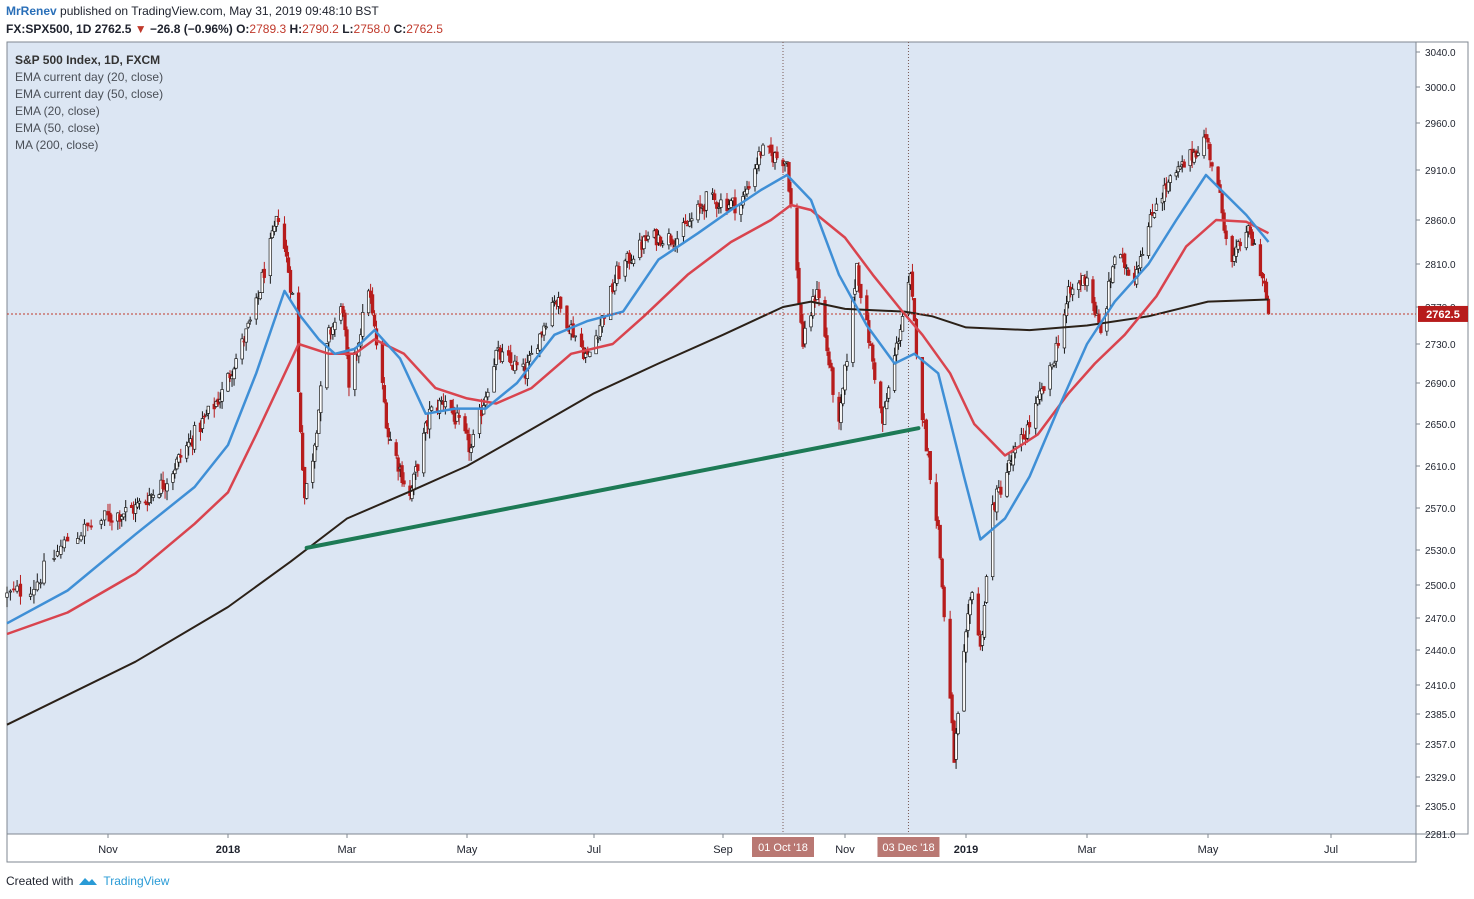  I want to click on legend-indicator-item: EMA (20, close), so click(57, 111).